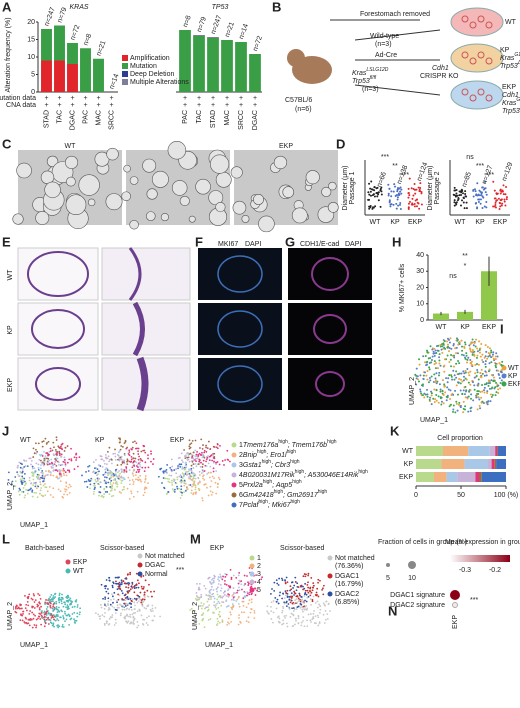 The width and height of the screenshot is (520, 708). I want to click on chart-title: Cell proportion, so click(460, 438).